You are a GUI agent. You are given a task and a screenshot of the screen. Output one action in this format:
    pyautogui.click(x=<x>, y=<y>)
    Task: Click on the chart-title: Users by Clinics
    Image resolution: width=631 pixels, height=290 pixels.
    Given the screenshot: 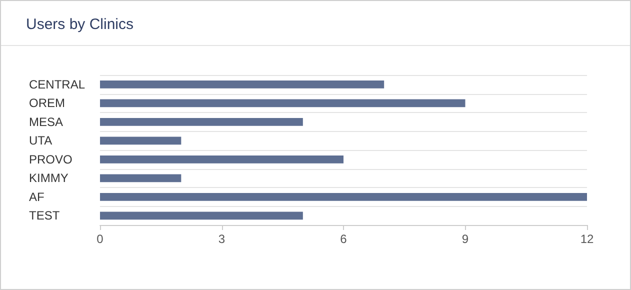 What is the action you would take?
    pyautogui.click(x=80, y=24)
    